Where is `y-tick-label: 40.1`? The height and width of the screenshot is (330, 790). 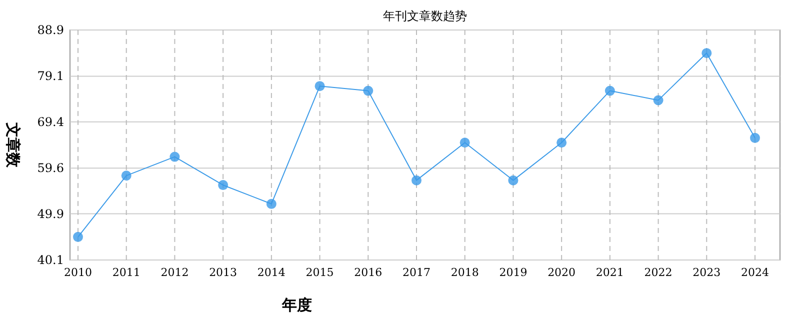
y-tick-label: 40.1 is located at coordinates (50, 260).